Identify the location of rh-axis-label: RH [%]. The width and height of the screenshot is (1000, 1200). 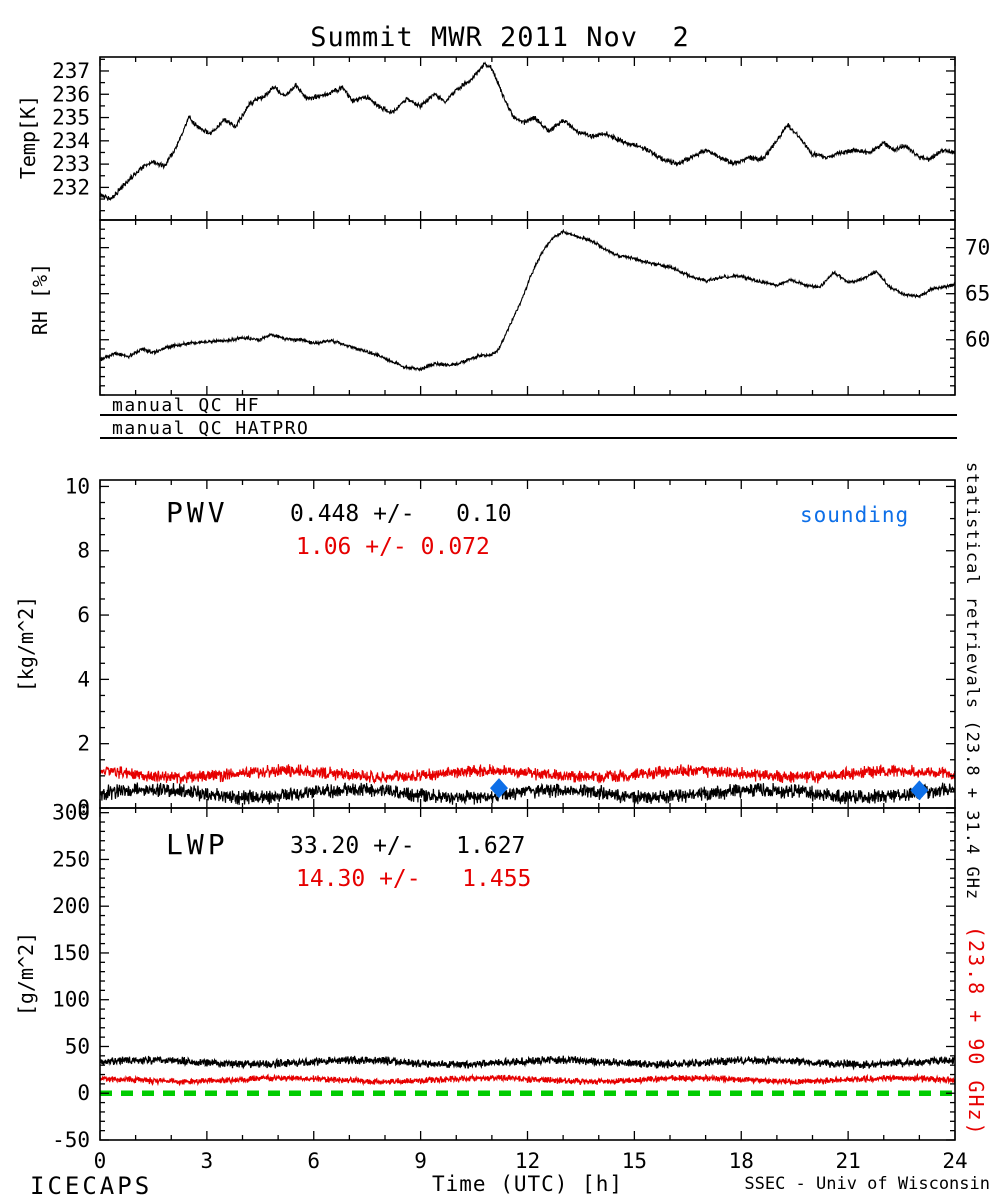
(40, 299).